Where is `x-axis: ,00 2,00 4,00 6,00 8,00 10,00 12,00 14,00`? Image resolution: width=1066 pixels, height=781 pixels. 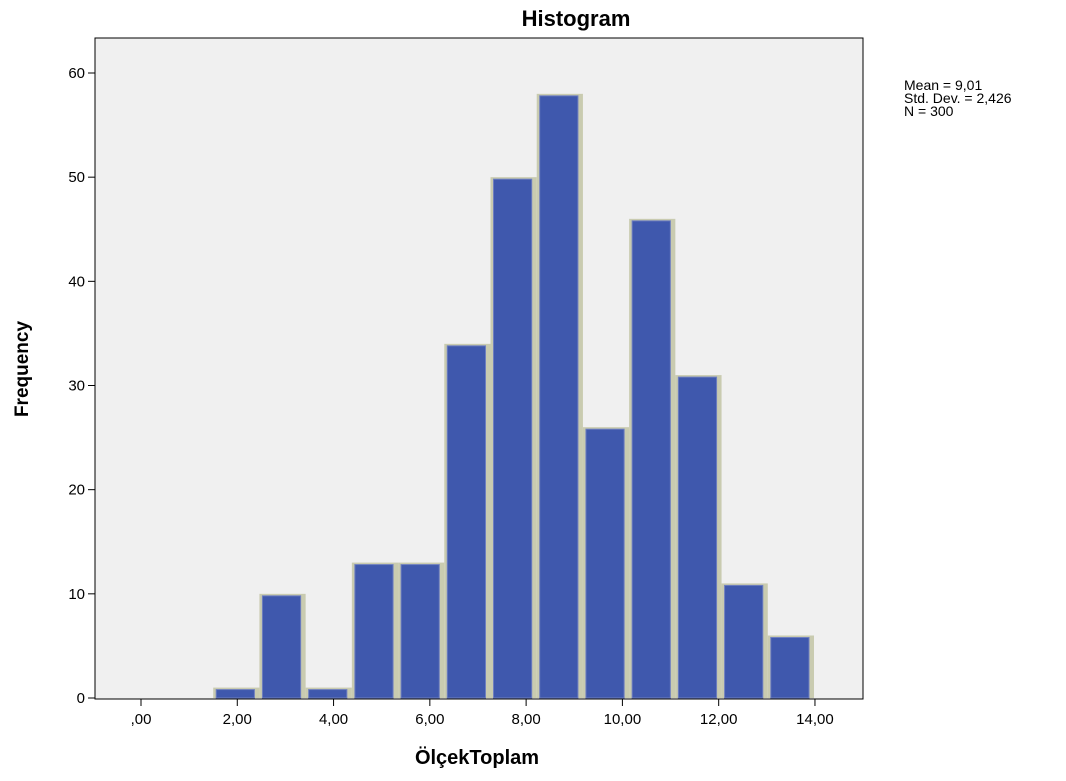 x-axis: ,00 2,00 4,00 6,00 8,00 10,00 12,00 14,00 is located at coordinates (482, 713).